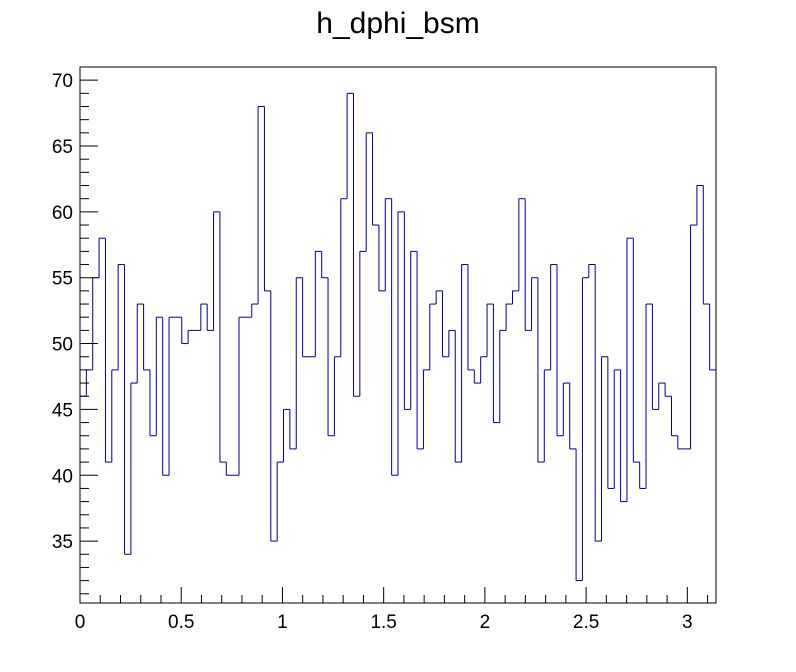 The image size is (796, 672). What do you see at coordinates (485, 622) in the screenshot?
I see `x-tick-label: 2` at bounding box center [485, 622].